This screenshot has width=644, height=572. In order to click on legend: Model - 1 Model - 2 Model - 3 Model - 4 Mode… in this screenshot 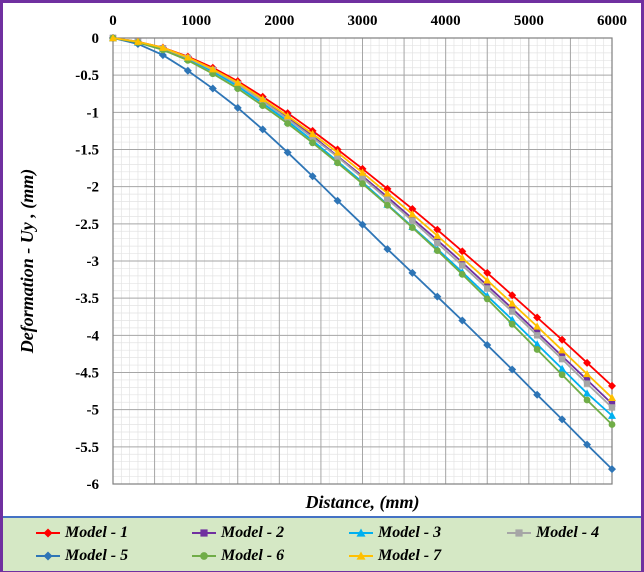, I will do `click(322, 543)`.